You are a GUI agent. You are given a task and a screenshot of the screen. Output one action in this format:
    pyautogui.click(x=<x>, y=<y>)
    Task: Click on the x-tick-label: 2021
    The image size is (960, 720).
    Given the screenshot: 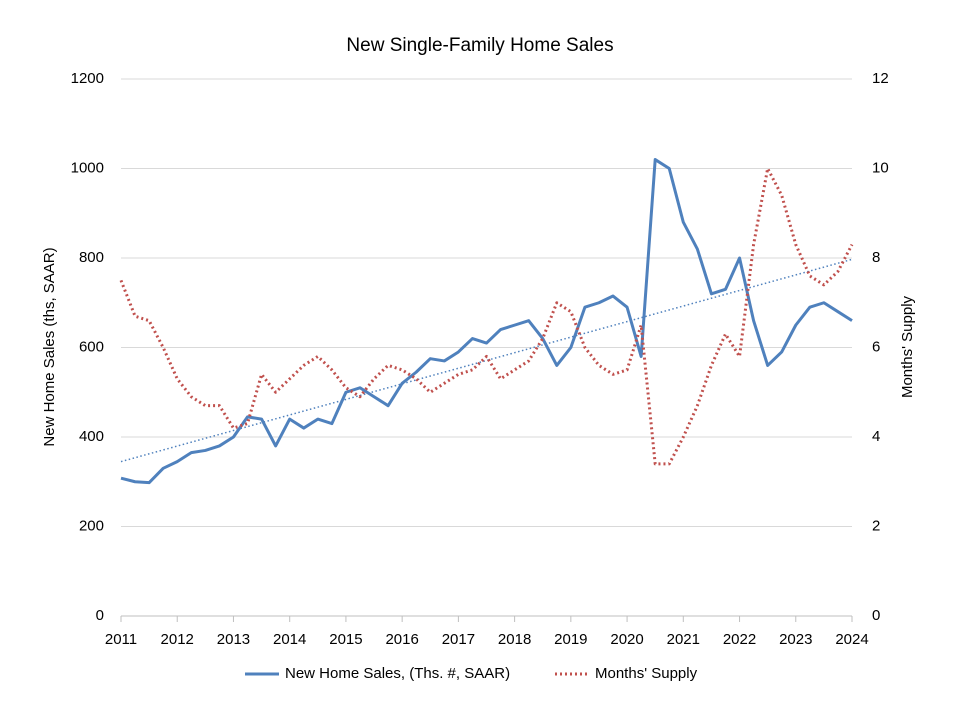 What is the action you would take?
    pyautogui.click(x=683, y=639)
    